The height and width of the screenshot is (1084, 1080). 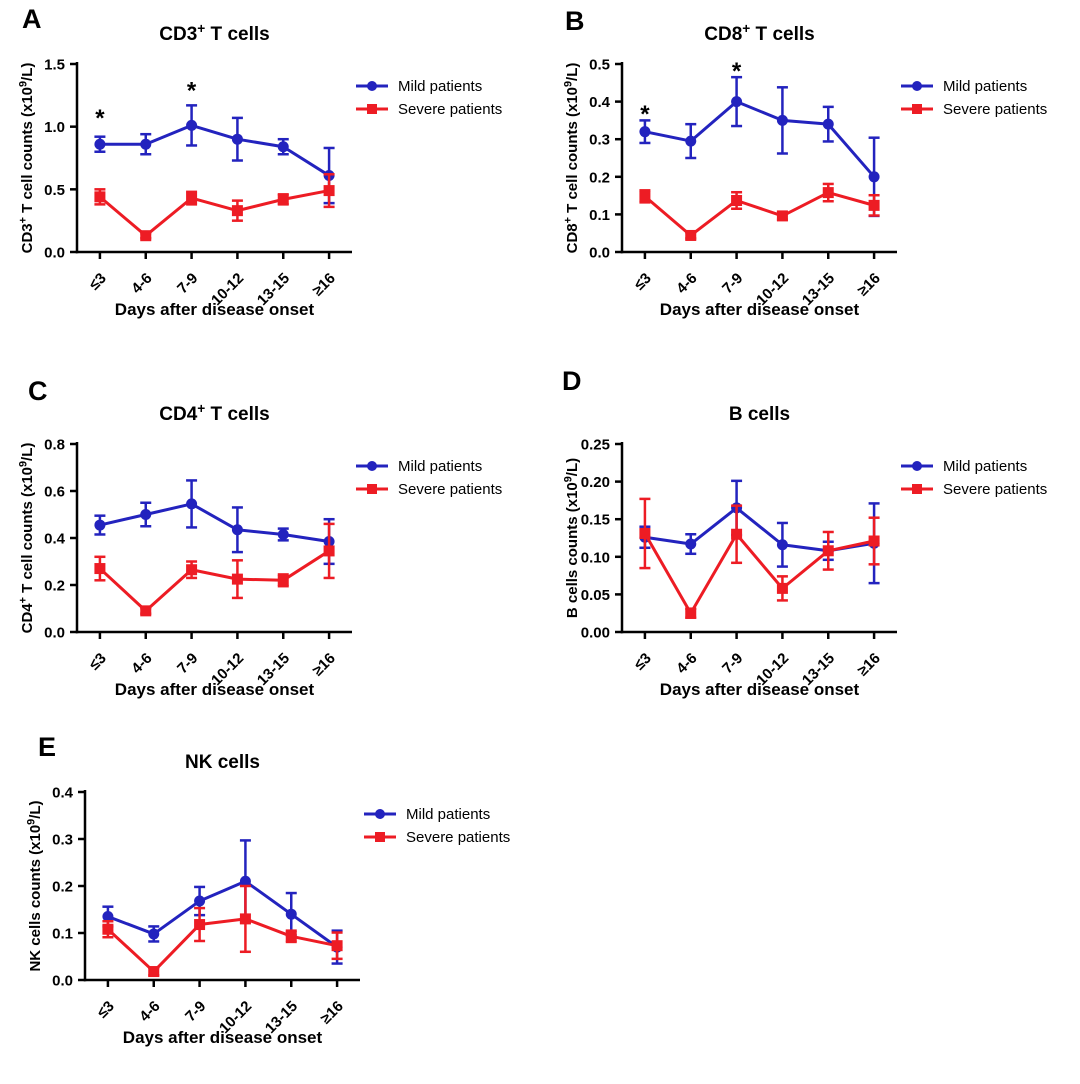 What do you see at coordinates (759, 414) in the screenshot?
I see `chart-title: B cells` at bounding box center [759, 414].